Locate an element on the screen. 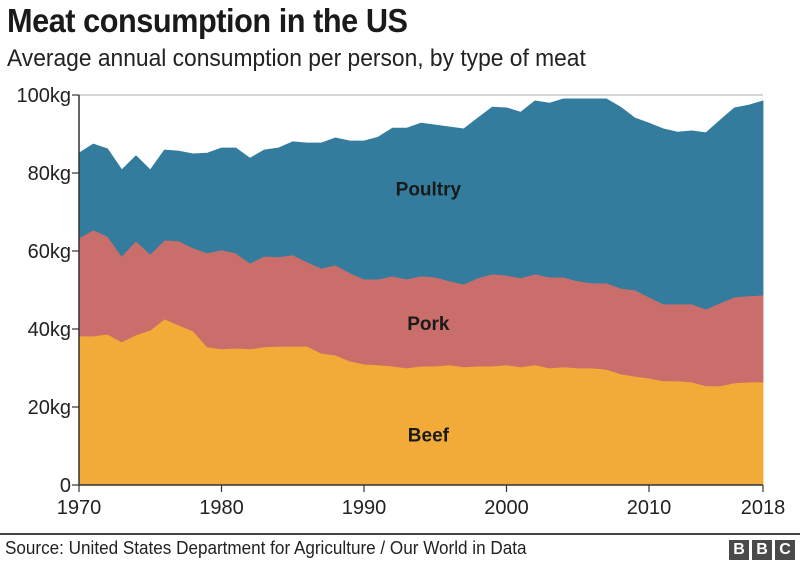 The height and width of the screenshot is (563, 800). footer-divider is located at coordinates (400, 534).